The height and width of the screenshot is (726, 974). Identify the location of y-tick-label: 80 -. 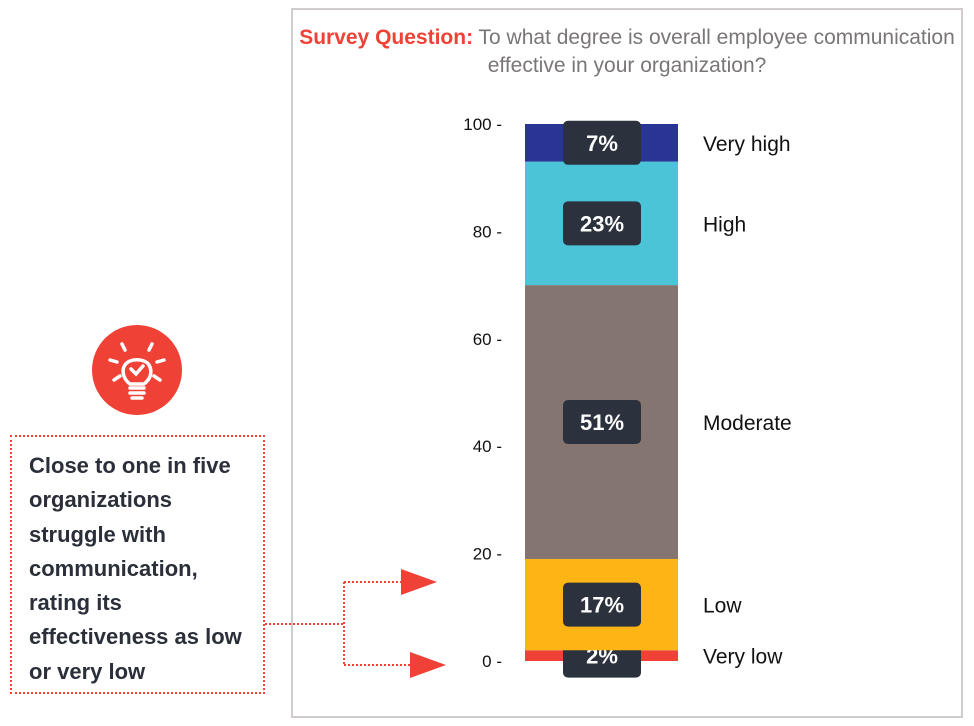
(487, 231).